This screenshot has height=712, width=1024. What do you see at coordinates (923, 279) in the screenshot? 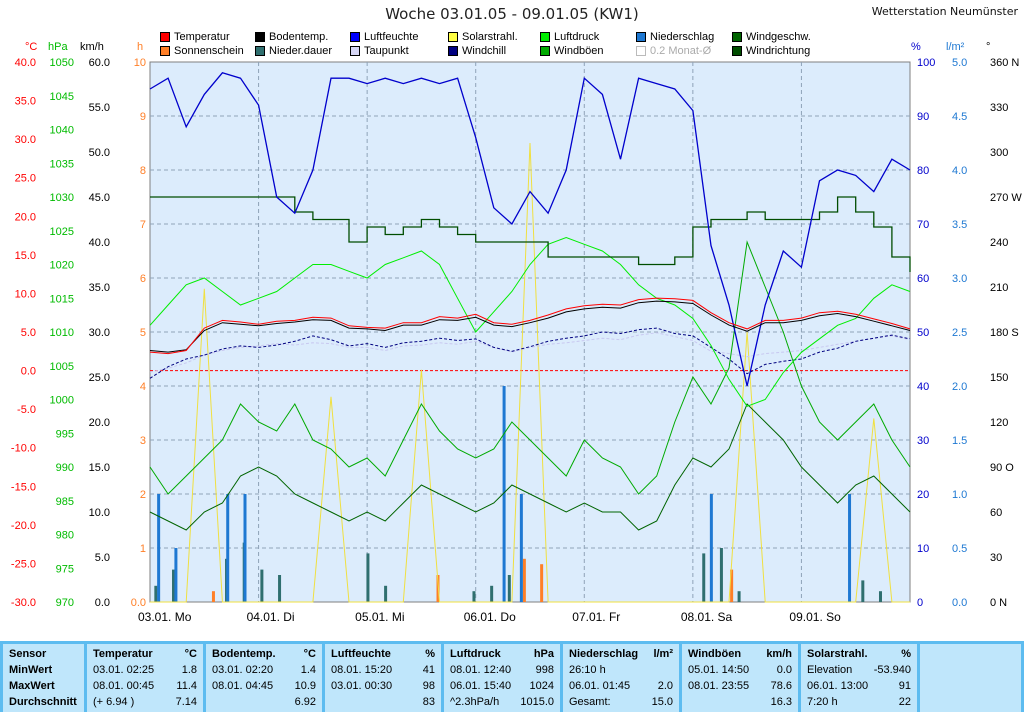
I see `humidity-tick: 60` at bounding box center [923, 279].